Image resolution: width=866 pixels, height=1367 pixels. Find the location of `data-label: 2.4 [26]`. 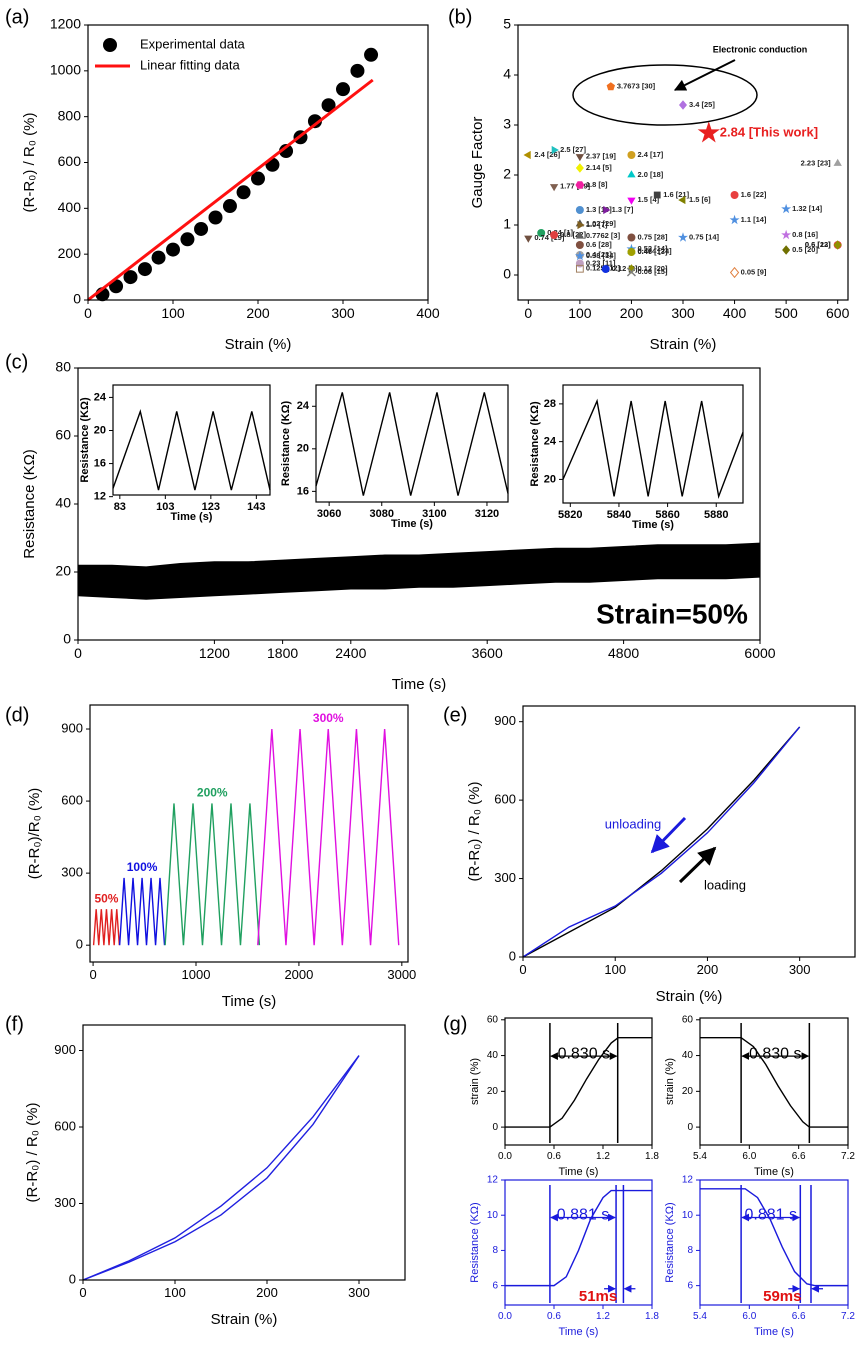

data-label: 2.4 [26] is located at coordinates (547, 154).